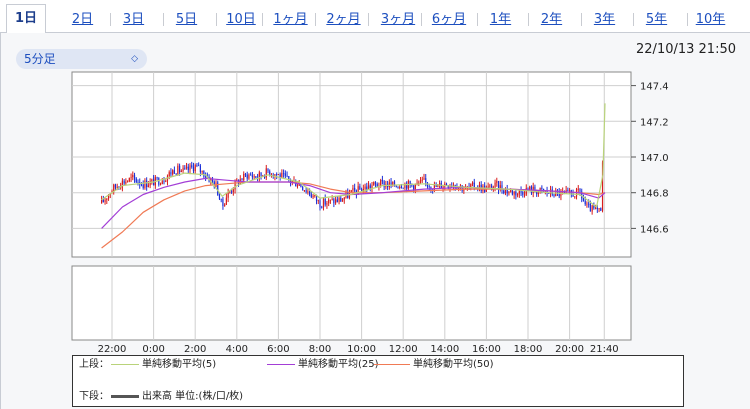  Describe the element at coordinates (112, 349) in the screenshot. I see `x-tick-label: 22:00` at that location.